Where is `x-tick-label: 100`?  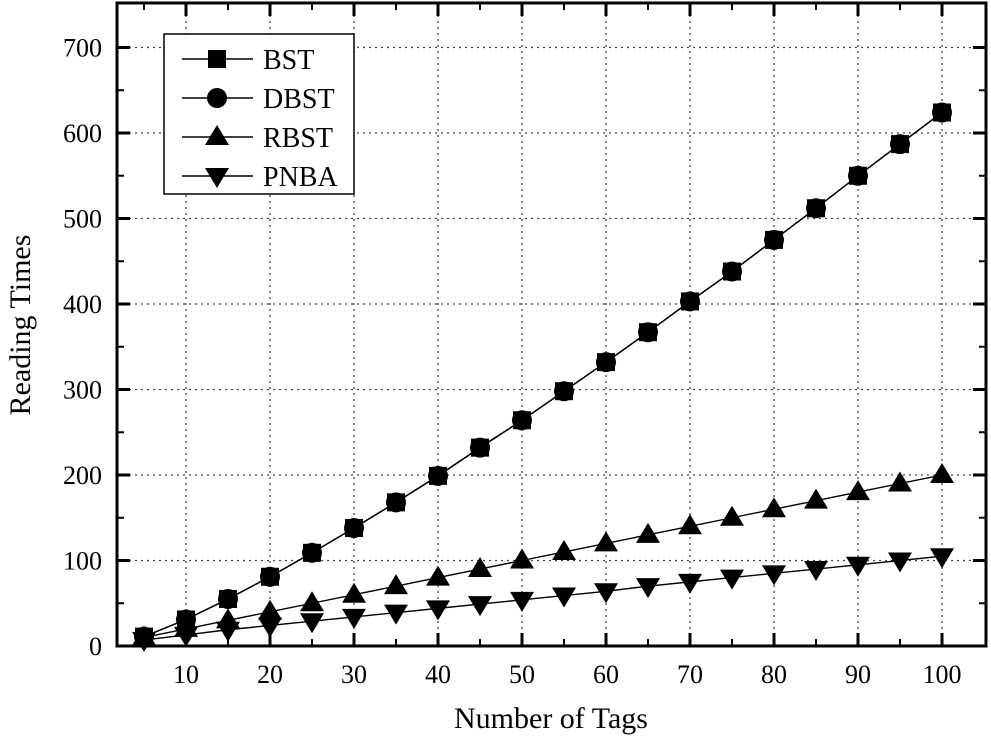
x-tick-label: 100 is located at coordinates (942, 674).